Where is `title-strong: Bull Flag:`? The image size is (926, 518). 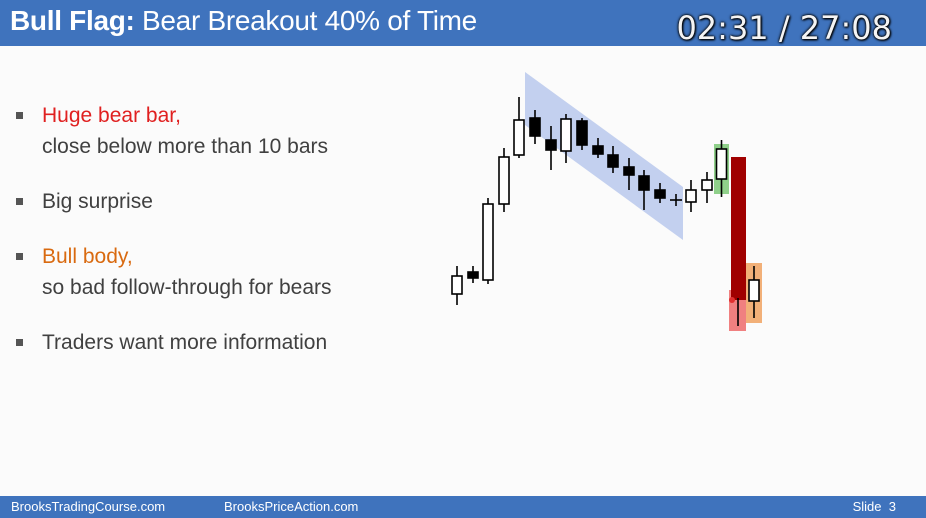 title-strong: Bull Flag: is located at coordinates (72, 20).